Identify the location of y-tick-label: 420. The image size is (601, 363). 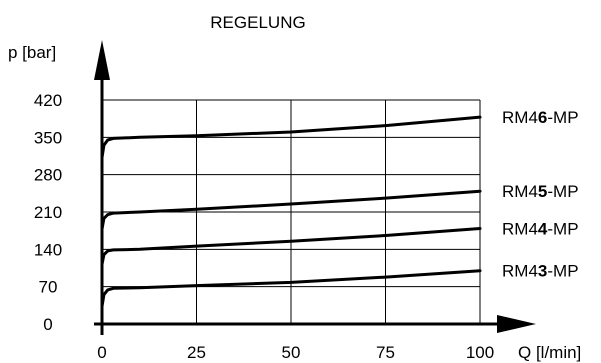
(48, 100).